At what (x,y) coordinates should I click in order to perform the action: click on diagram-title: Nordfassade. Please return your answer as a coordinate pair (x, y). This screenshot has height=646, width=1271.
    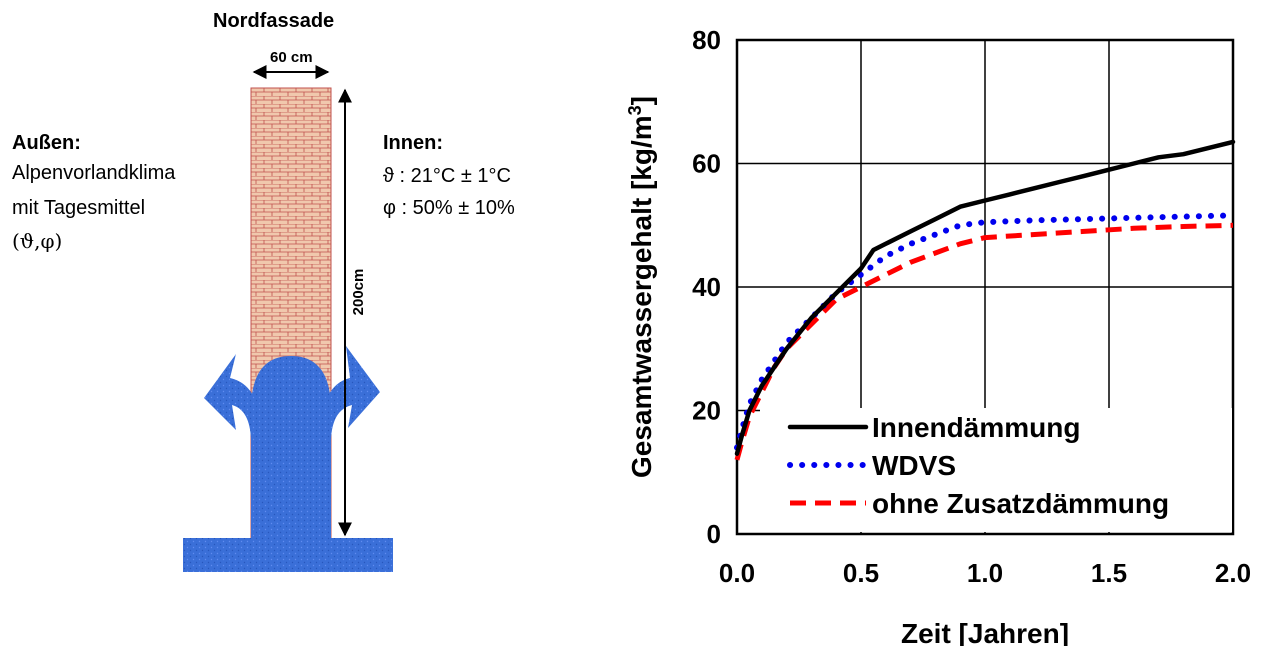
    Looking at the image, I should click on (274, 21).